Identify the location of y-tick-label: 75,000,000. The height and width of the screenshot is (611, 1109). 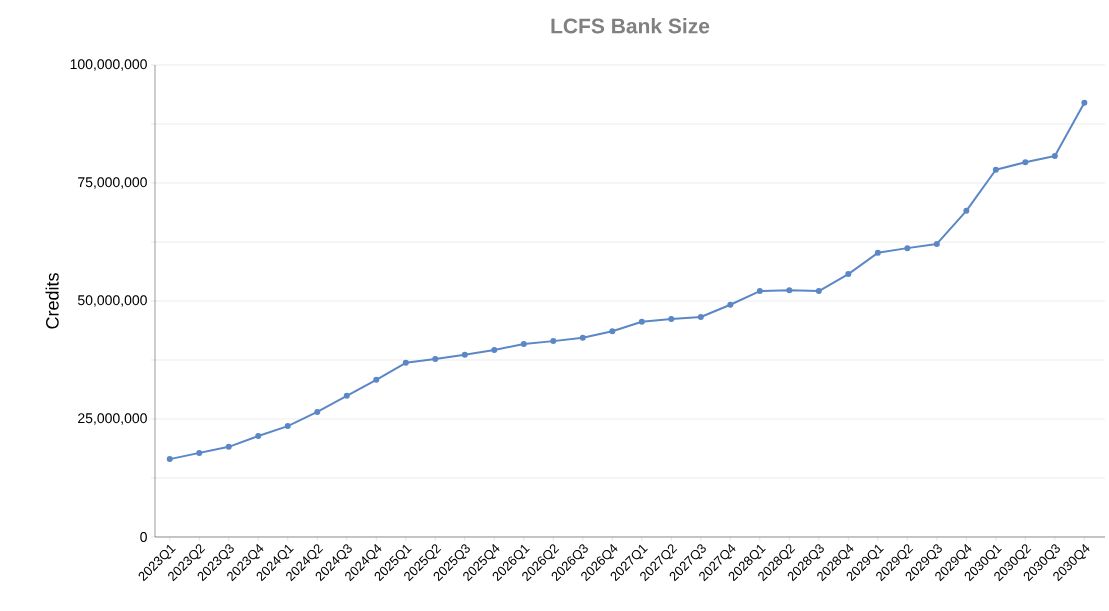
(112, 183).